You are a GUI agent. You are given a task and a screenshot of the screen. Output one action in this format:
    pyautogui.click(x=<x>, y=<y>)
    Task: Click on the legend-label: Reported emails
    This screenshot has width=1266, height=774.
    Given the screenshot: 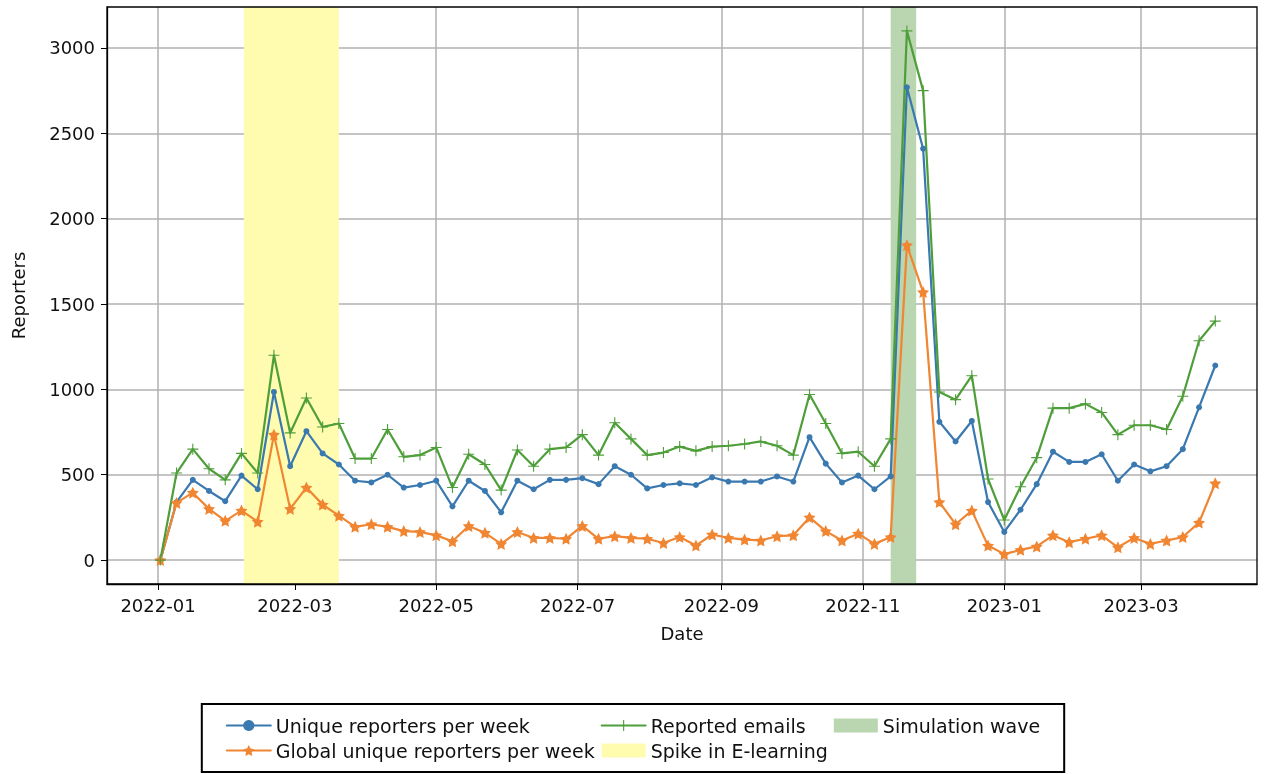 What is the action you would take?
    pyautogui.click(x=728, y=725)
    